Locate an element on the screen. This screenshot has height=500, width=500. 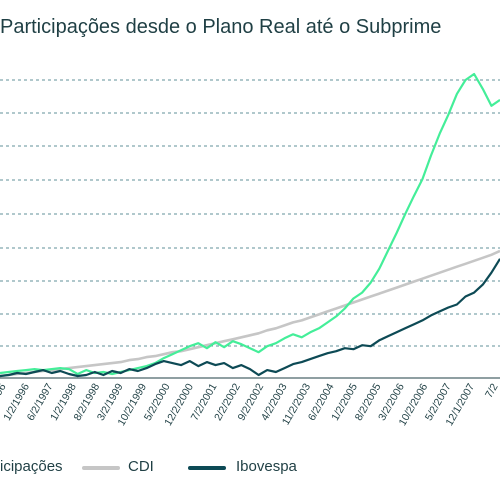
legend: icipações CDI Ibovespa is located at coordinates (250, 470).